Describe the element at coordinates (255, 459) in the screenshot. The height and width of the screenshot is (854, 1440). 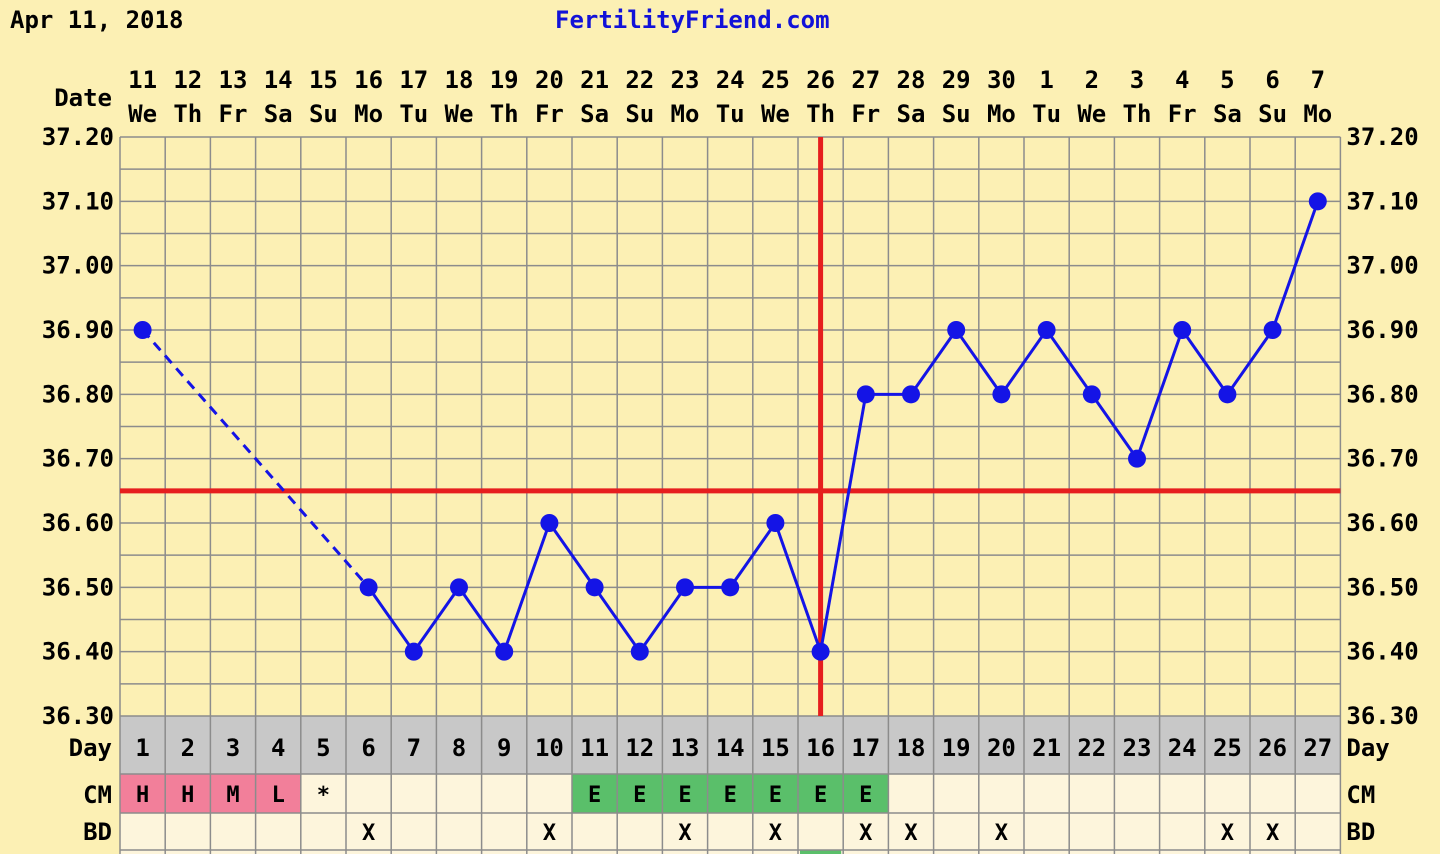
I see `temperature-gap-segment` at that location.